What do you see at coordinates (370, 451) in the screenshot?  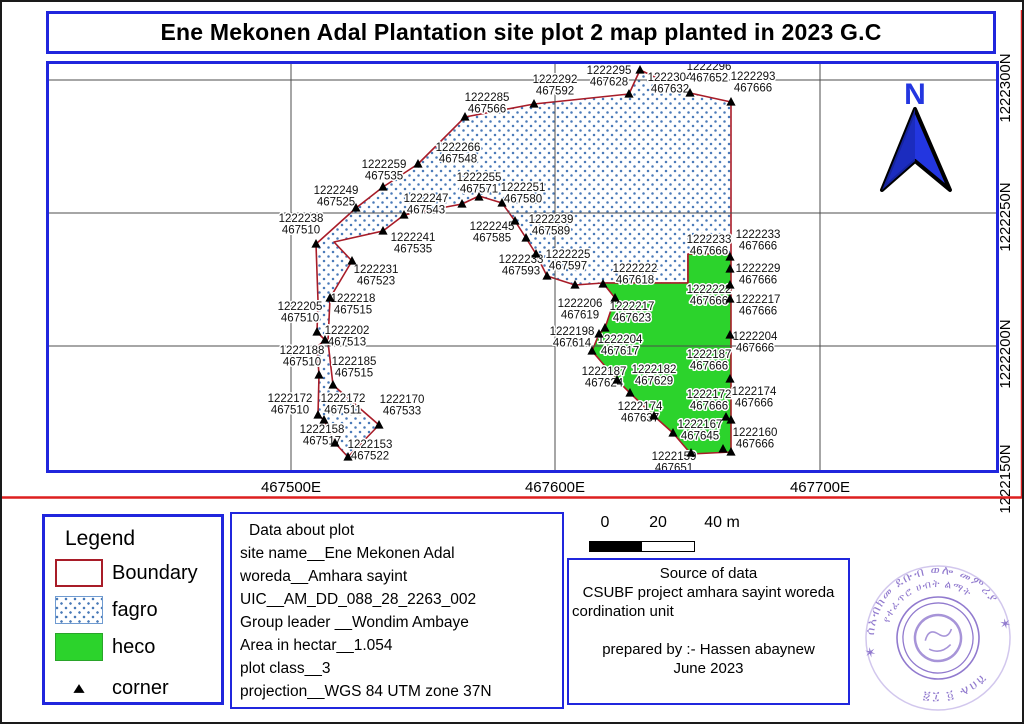 I see `coordinate-label: 1222153 467522` at bounding box center [370, 451].